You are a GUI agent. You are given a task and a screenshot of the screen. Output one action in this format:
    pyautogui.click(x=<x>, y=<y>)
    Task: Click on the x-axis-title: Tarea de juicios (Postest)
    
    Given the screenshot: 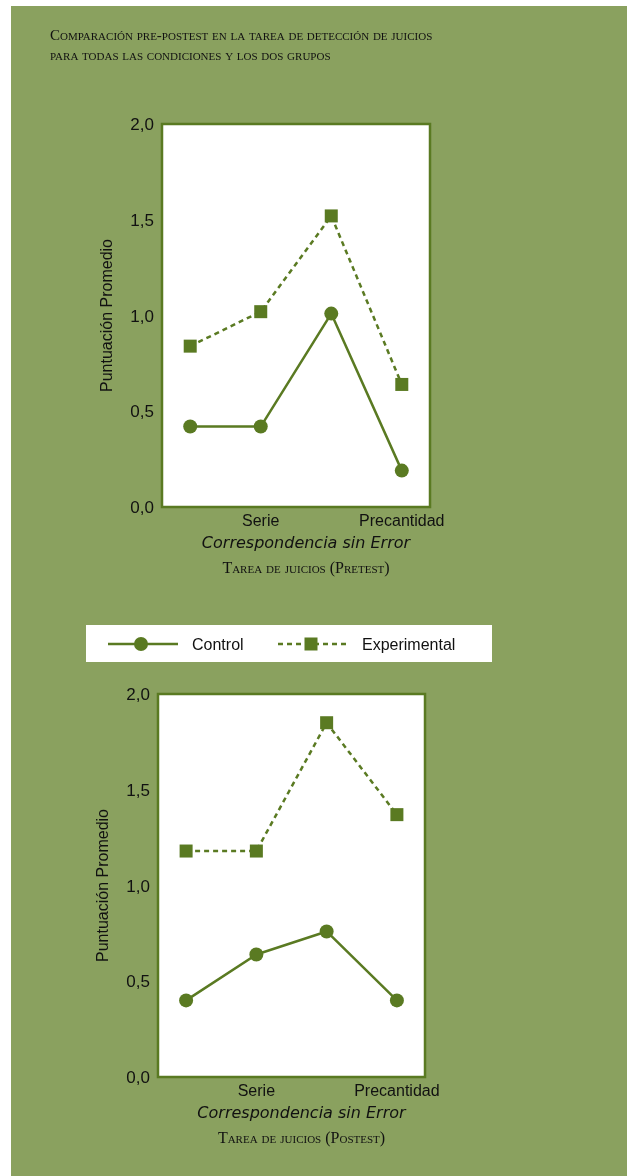 What is the action you would take?
    pyautogui.click(x=301, y=1138)
    